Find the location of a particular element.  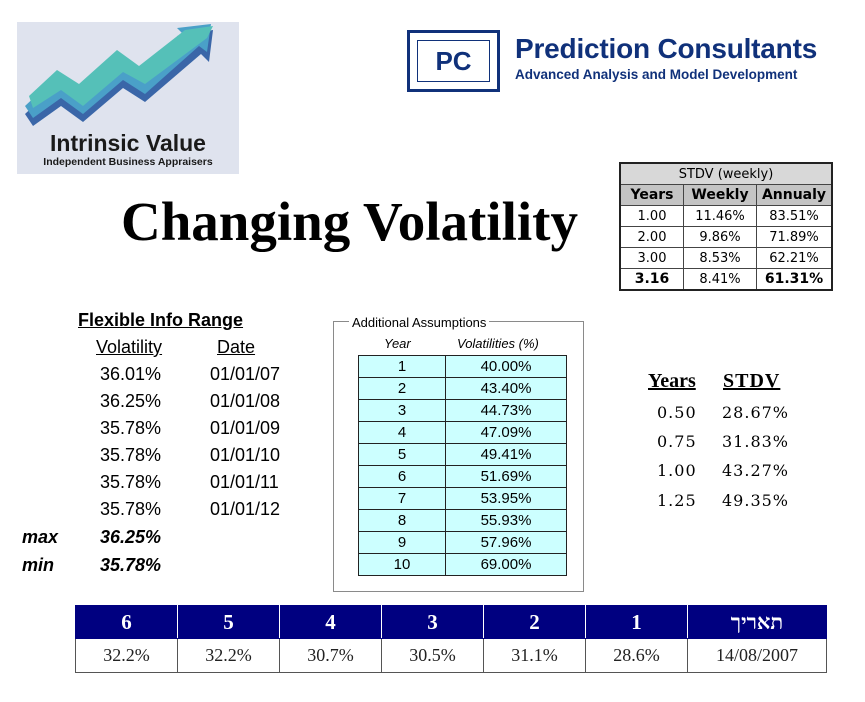

page-title: Changing Volatility is located at coordinates (349, 221).